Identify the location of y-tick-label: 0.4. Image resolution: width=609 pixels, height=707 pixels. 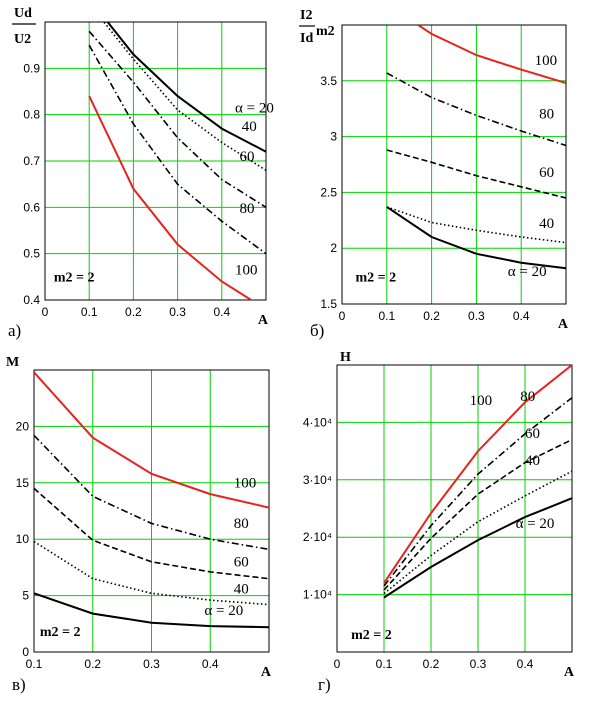
(31, 300).